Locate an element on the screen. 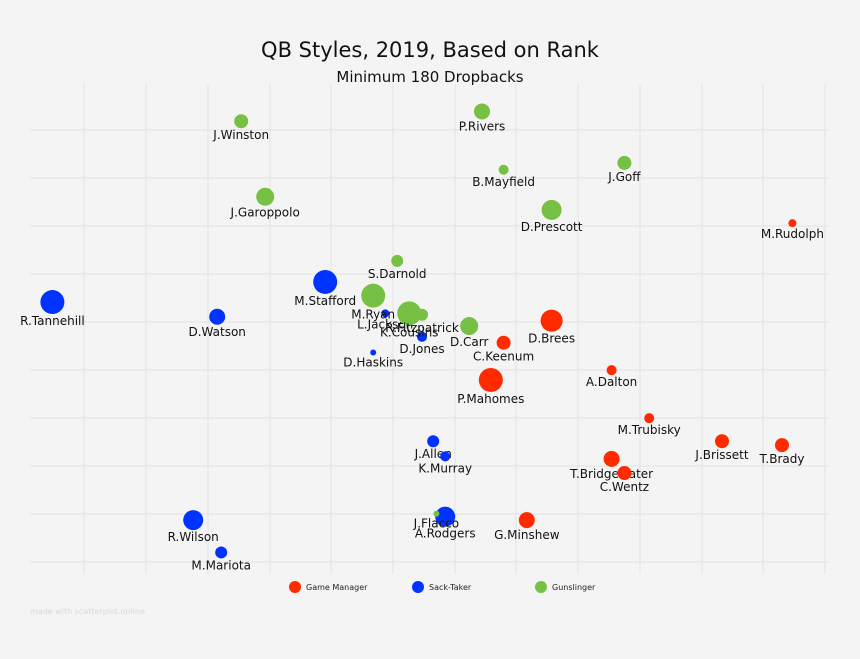 This screenshot has width=860, height=659. point-label: J.Garoppolo is located at coordinates (265, 213).